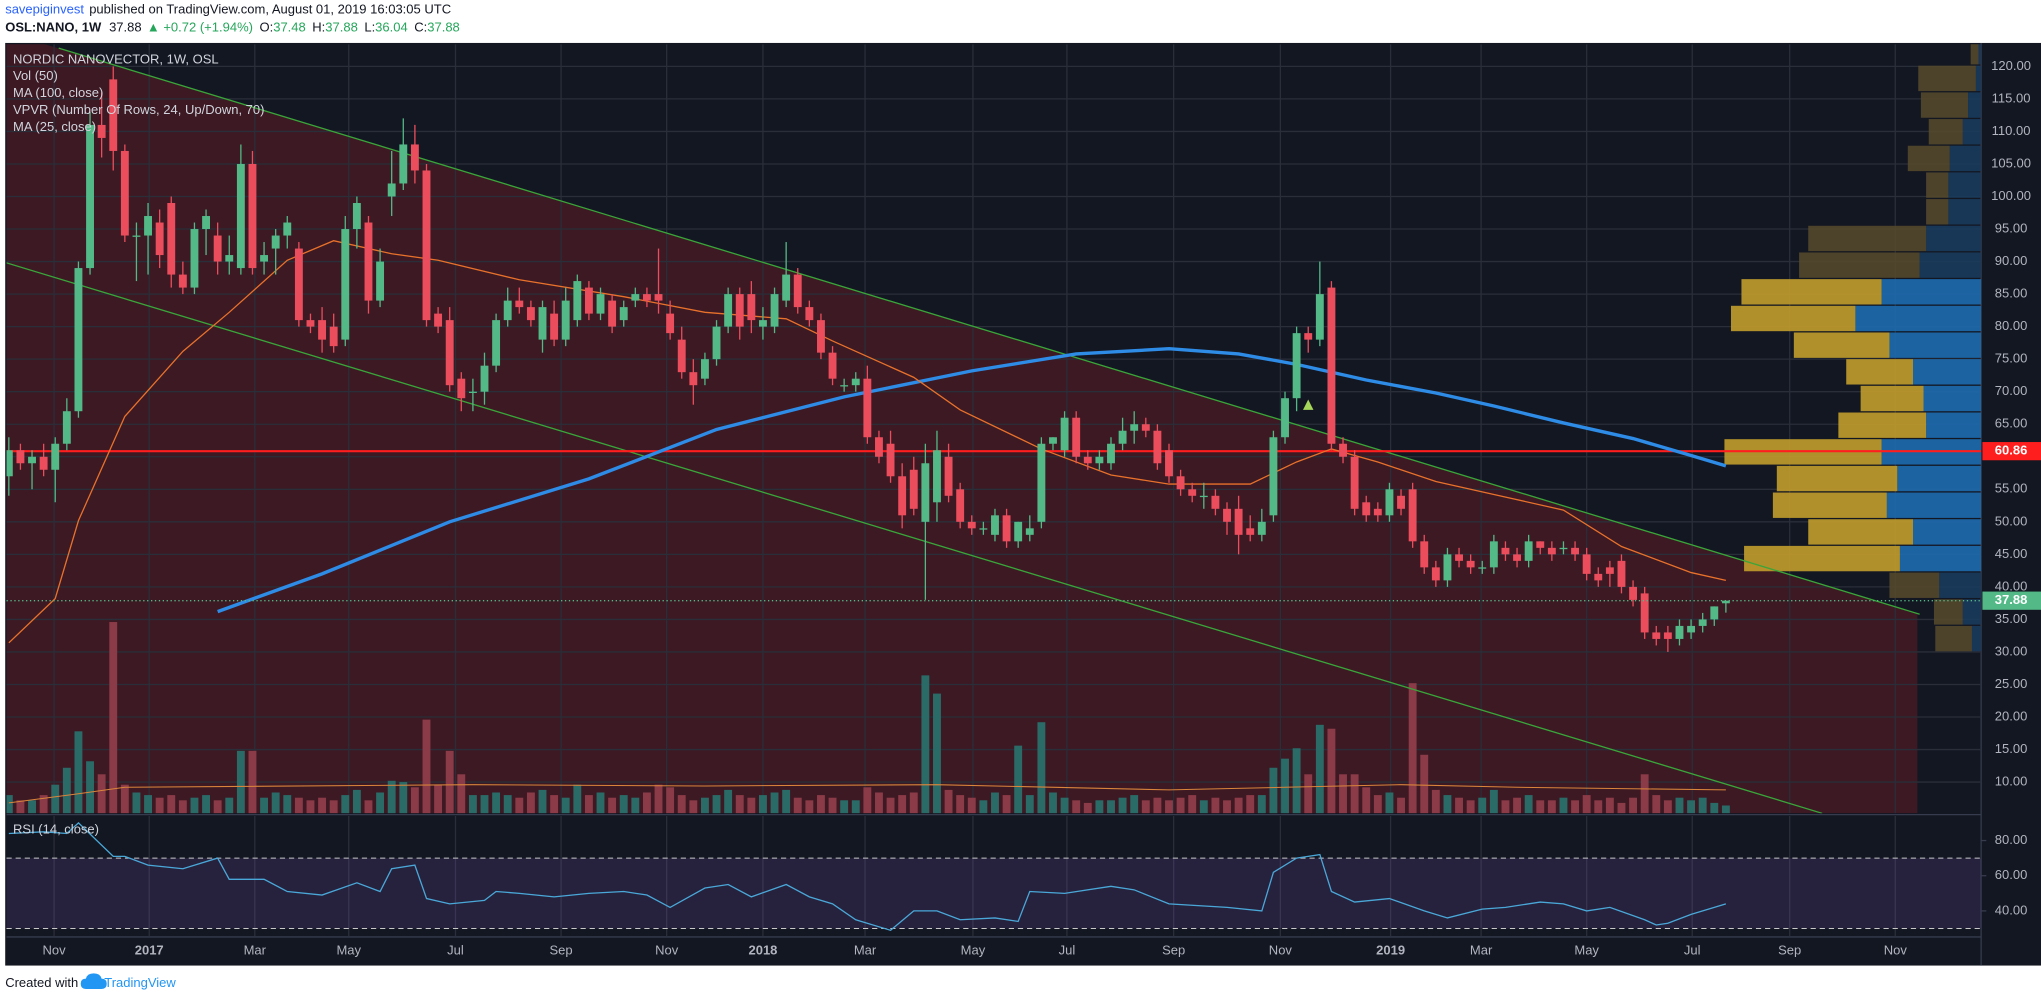 The height and width of the screenshot is (1002, 2041). I want to click on level-label-bg, so click(2011, 451).